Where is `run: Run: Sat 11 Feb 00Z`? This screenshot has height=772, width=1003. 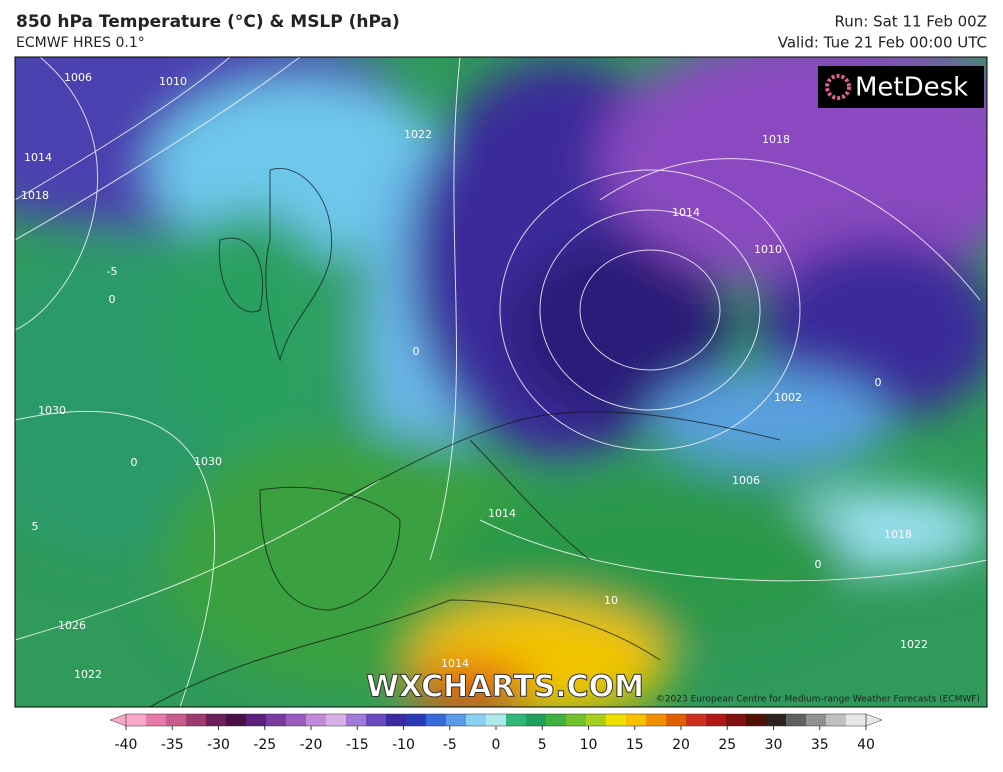
run: Run: Sat 11 Feb 00Z is located at coordinates (911, 22).